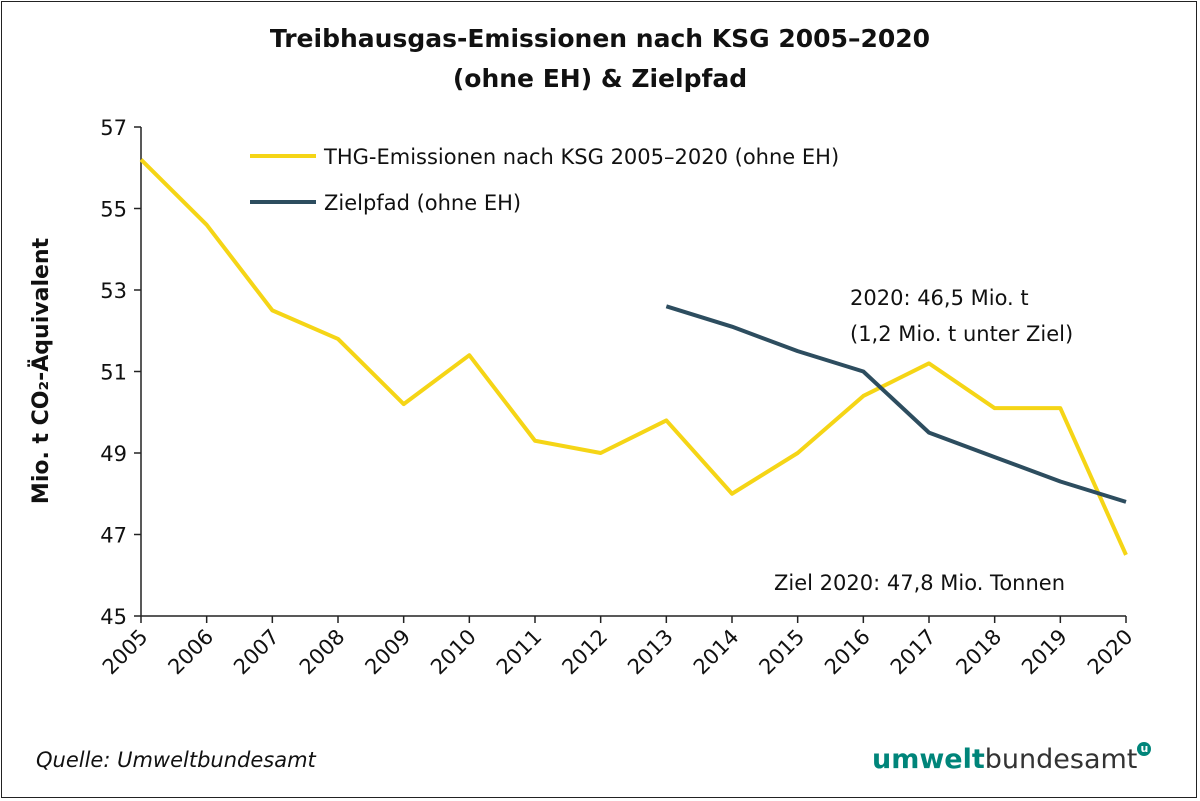  I want to click on y-tick-label: 45, so click(113, 617).